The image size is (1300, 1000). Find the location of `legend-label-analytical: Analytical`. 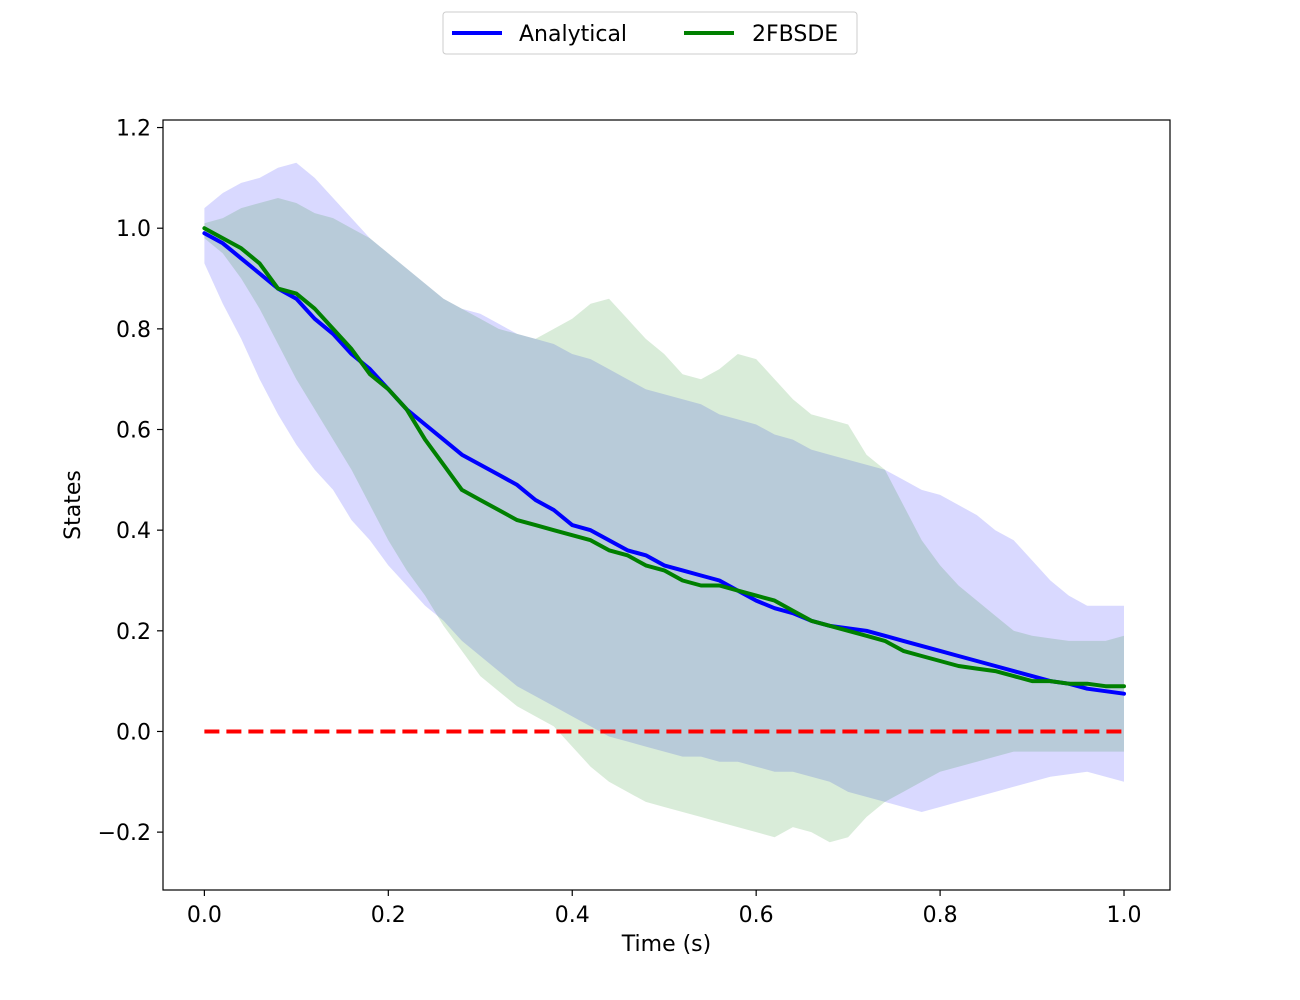

legend-label-analytical: Analytical is located at coordinates (573, 34).